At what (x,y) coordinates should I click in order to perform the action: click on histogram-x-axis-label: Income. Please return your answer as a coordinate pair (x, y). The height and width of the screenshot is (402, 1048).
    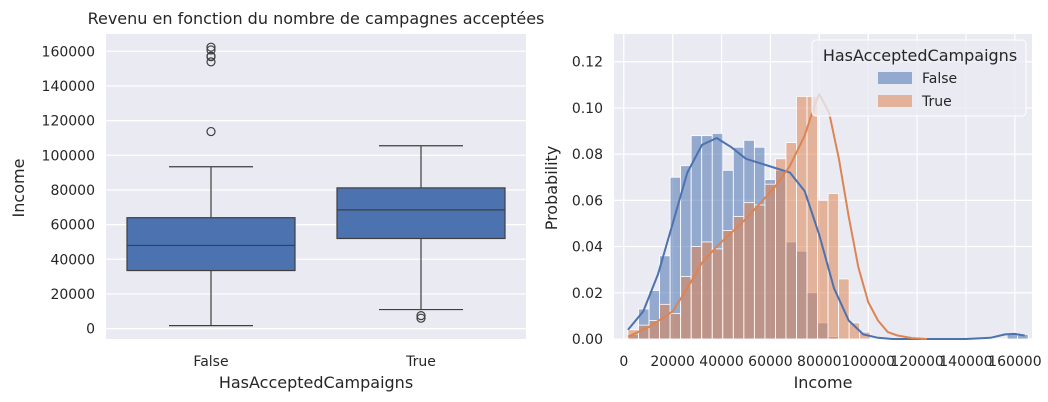
    Looking at the image, I should click on (823, 382).